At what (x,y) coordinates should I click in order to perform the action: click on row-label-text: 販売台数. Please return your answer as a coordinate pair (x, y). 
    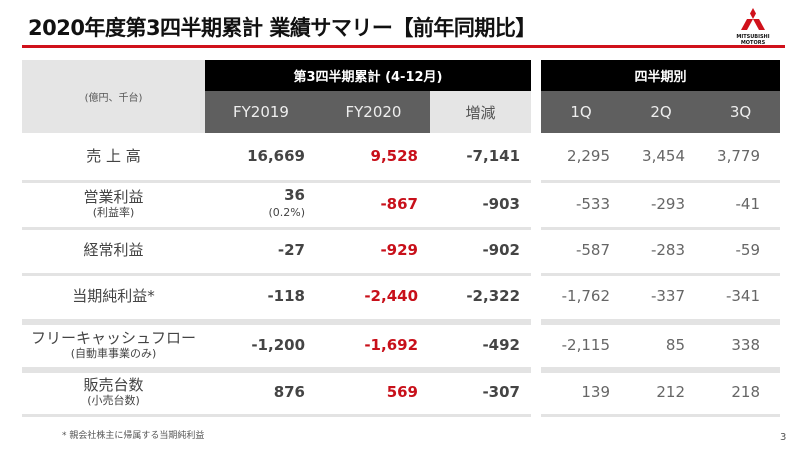
    Looking at the image, I should click on (113, 385).